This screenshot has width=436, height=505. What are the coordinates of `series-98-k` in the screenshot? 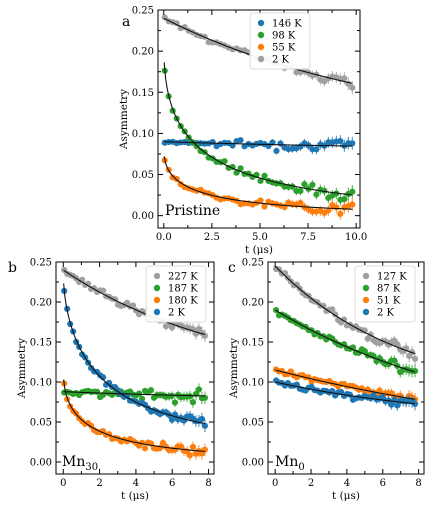 It's located at (258, 136).